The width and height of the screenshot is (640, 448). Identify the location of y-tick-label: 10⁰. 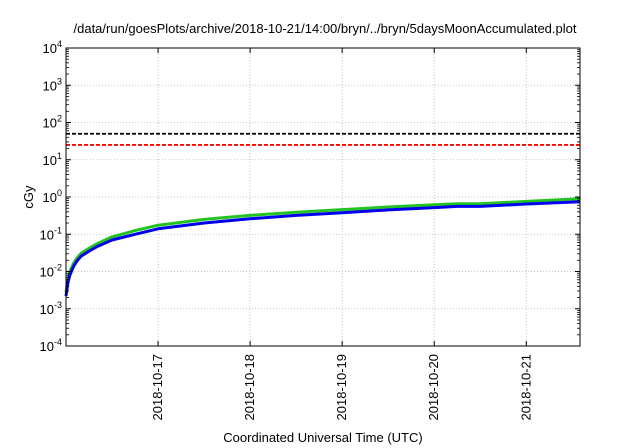
(52, 196).